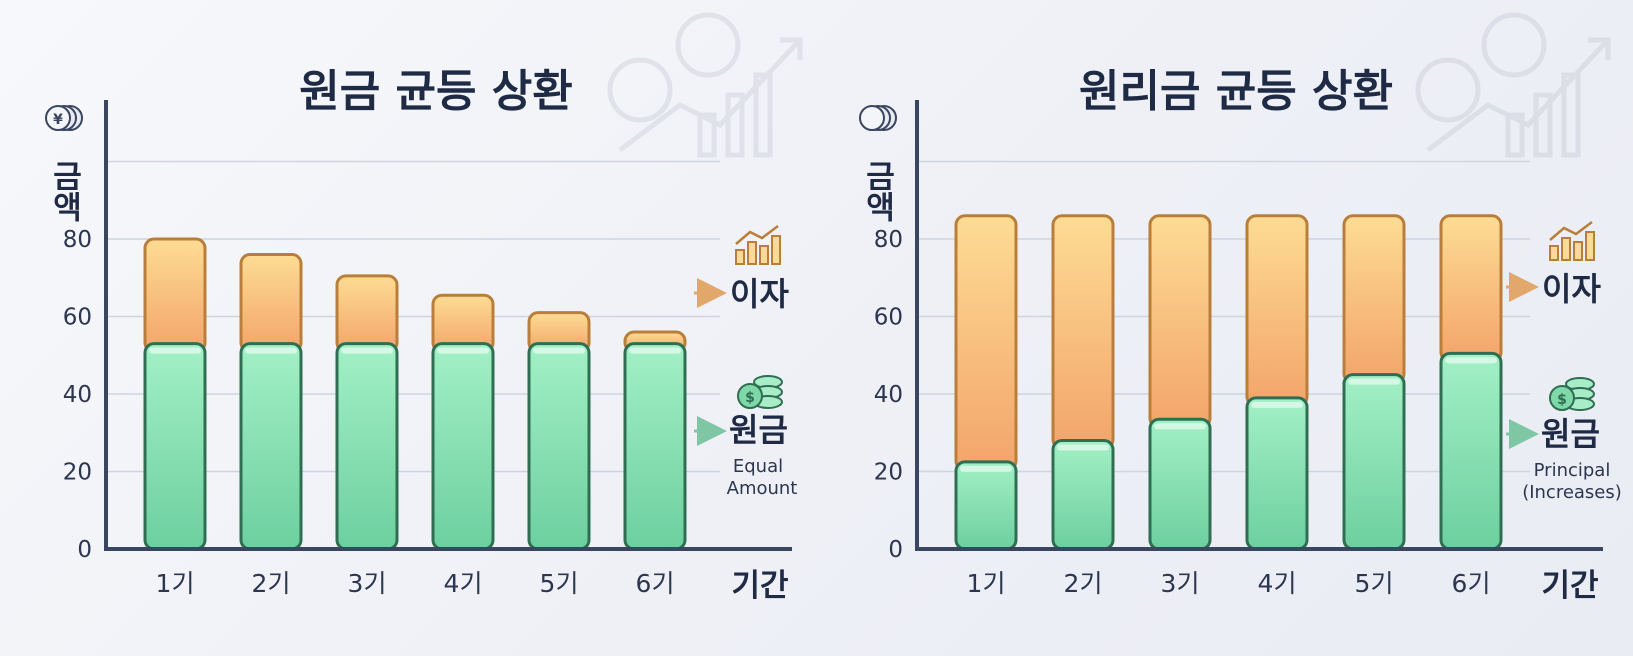  I want to click on coin-stack-icon: ¥, so click(64, 118).